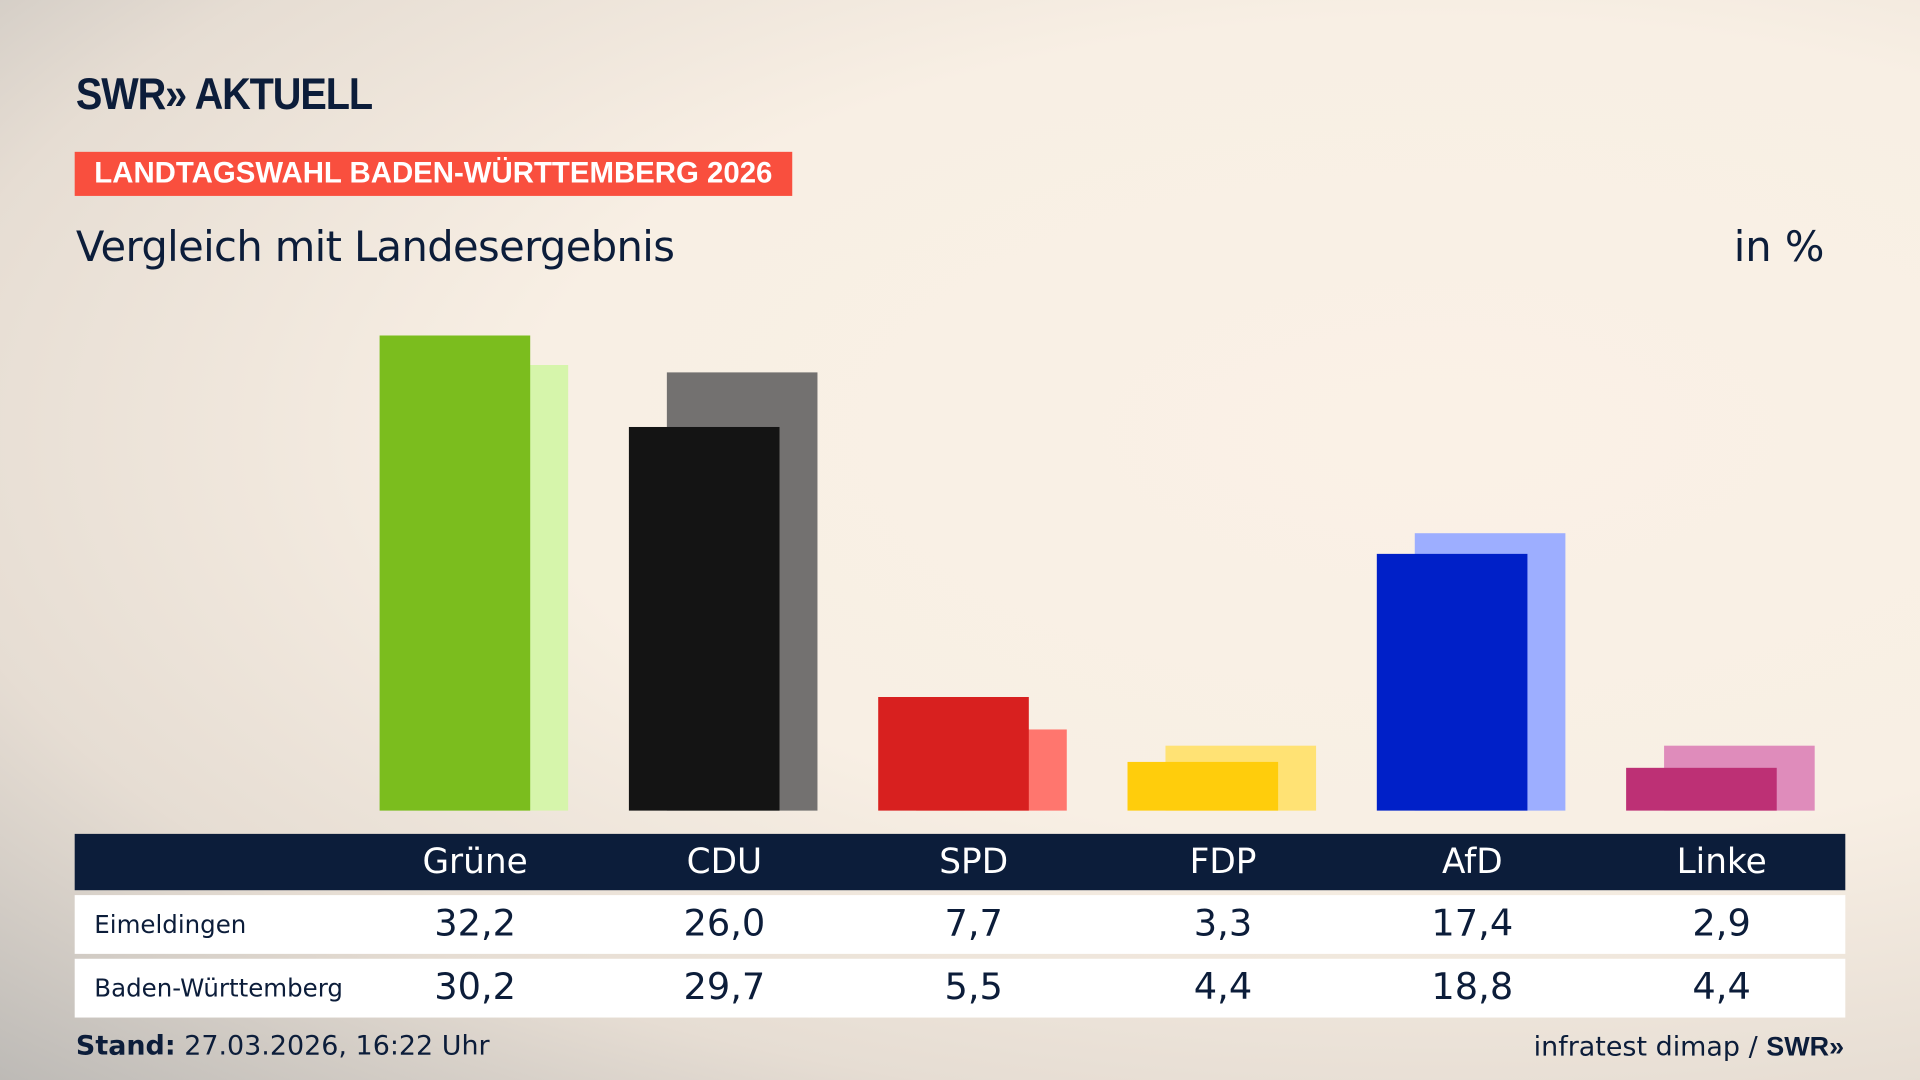 The image size is (1920, 1080). I want to click on source: infratest dimap / SWR», so click(1689, 1047).